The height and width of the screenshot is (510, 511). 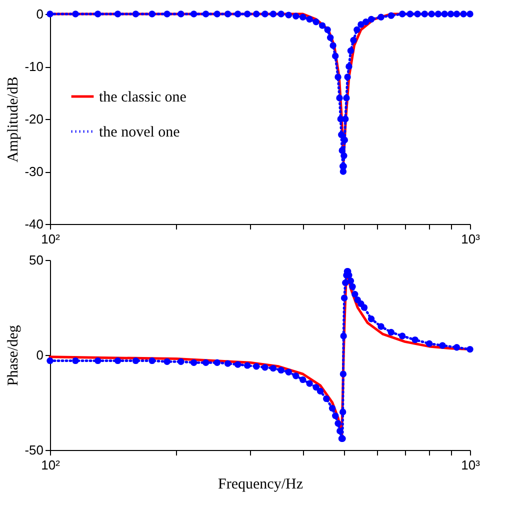 I want to click on x-axis-title: Frequency/Hz, so click(x=261, y=484).